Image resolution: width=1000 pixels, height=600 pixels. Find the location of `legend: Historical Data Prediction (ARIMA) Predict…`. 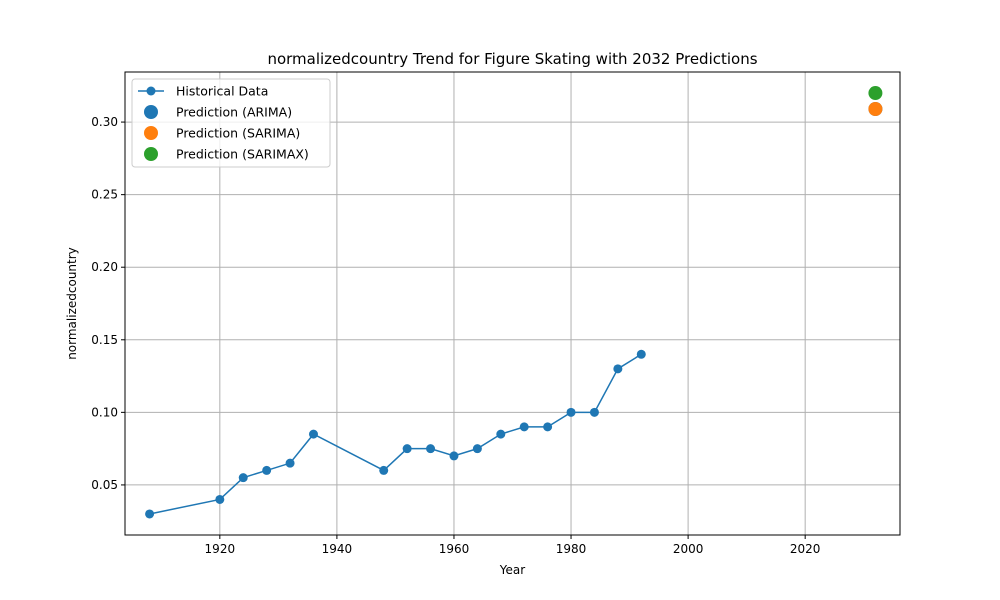

legend: Historical Data Prediction (ARIMA) Predict… is located at coordinates (231, 123).